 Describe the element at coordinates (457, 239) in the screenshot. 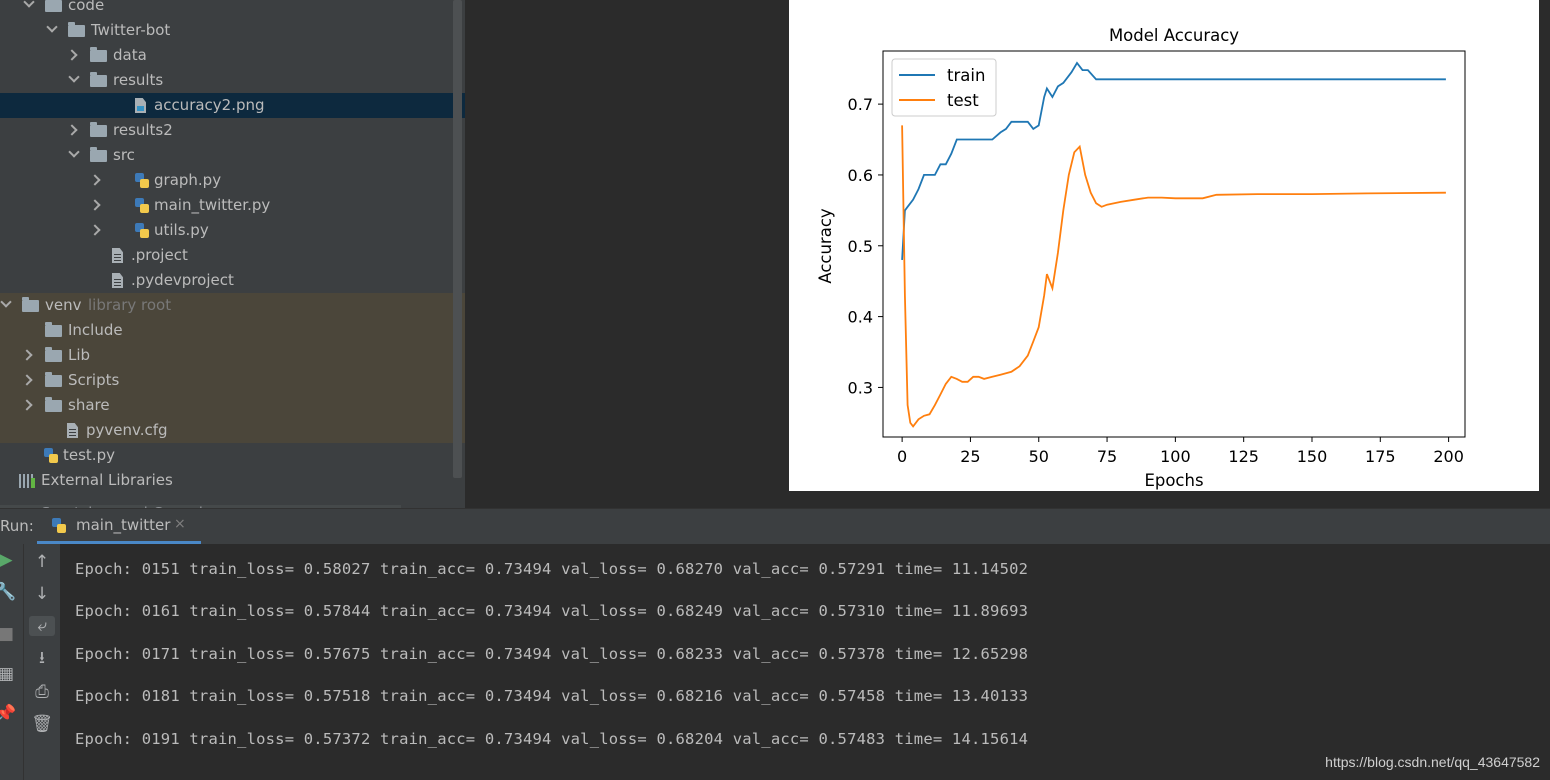

I see `project-scrollbar` at that location.